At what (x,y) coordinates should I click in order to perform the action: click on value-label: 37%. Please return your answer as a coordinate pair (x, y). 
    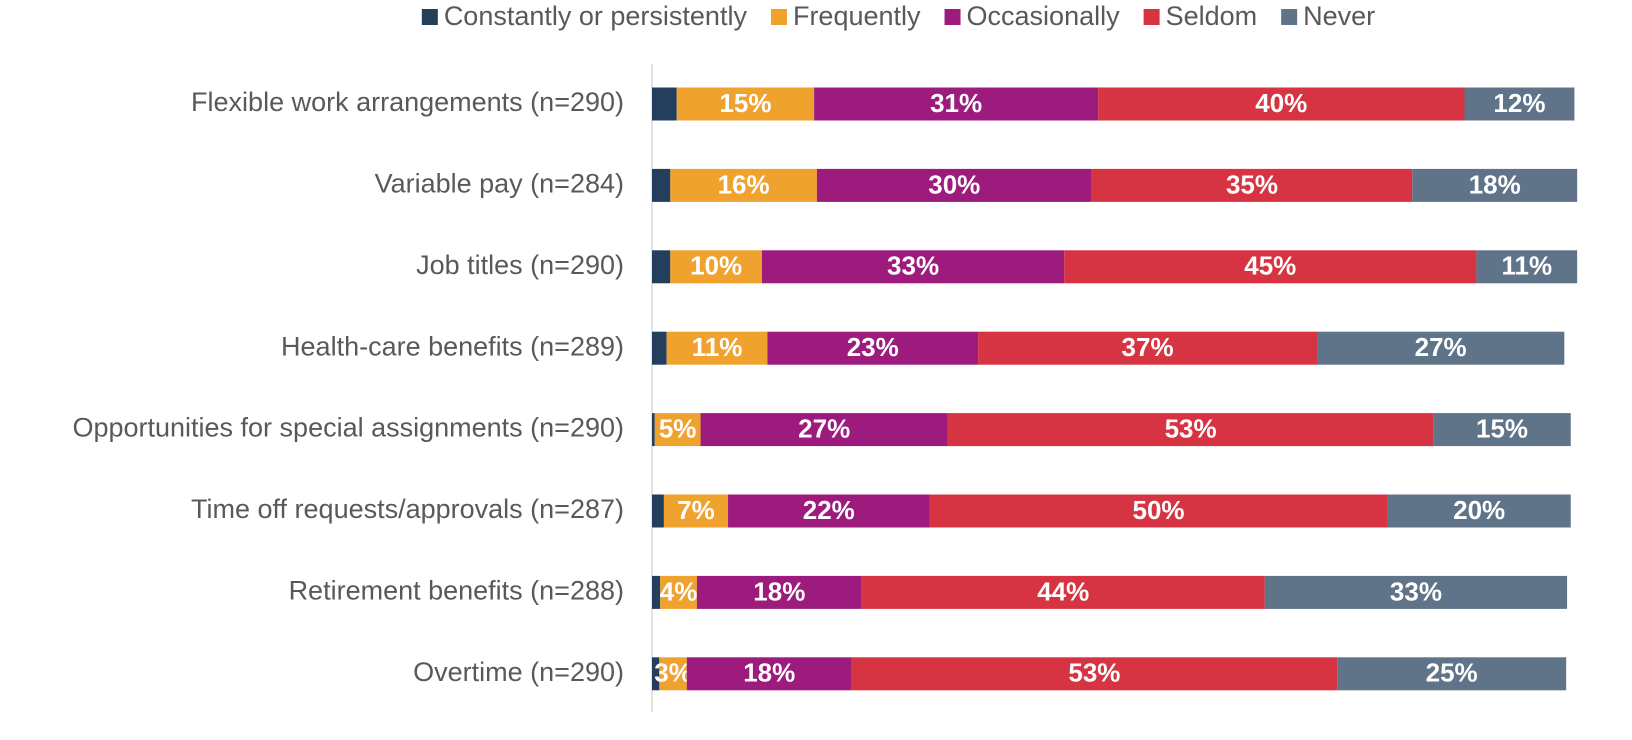
    Looking at the image, I should click on (1148, 347).